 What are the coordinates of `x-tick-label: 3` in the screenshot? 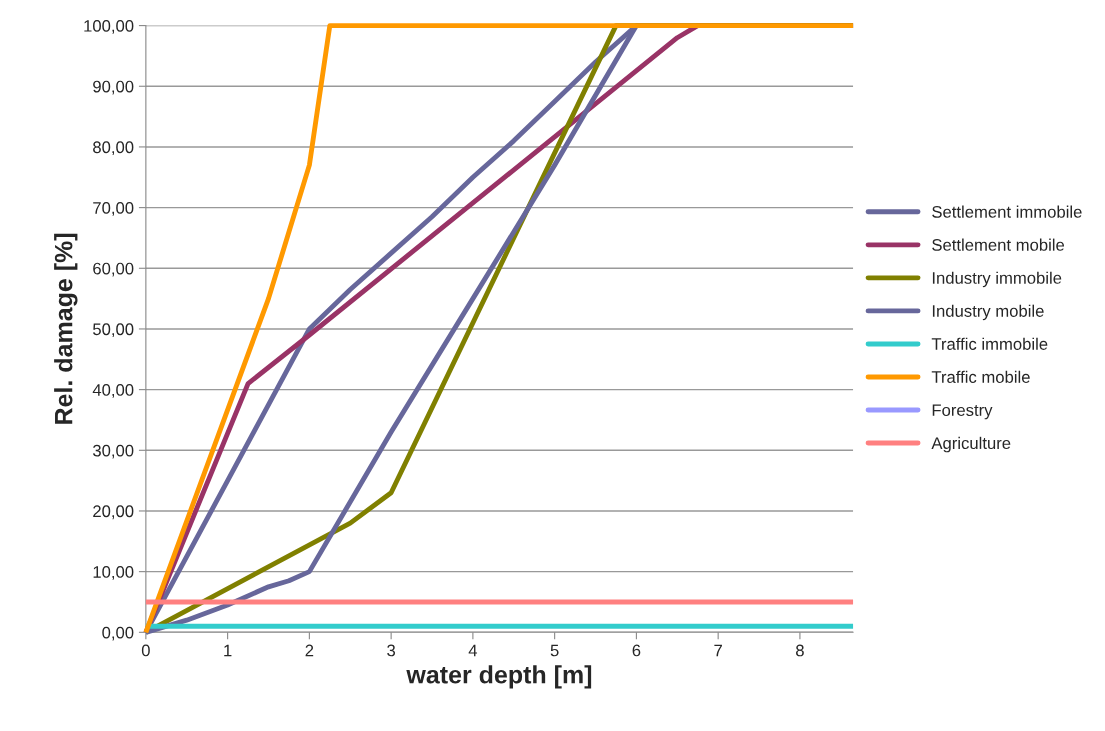 It's located at (391, 650).